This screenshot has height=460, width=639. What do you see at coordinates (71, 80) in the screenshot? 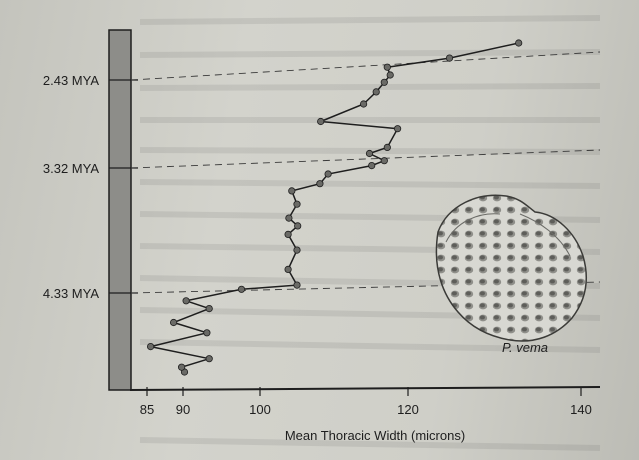
I see `time-marker-label: 2.43 MYA` at bounding box center [71, 80].